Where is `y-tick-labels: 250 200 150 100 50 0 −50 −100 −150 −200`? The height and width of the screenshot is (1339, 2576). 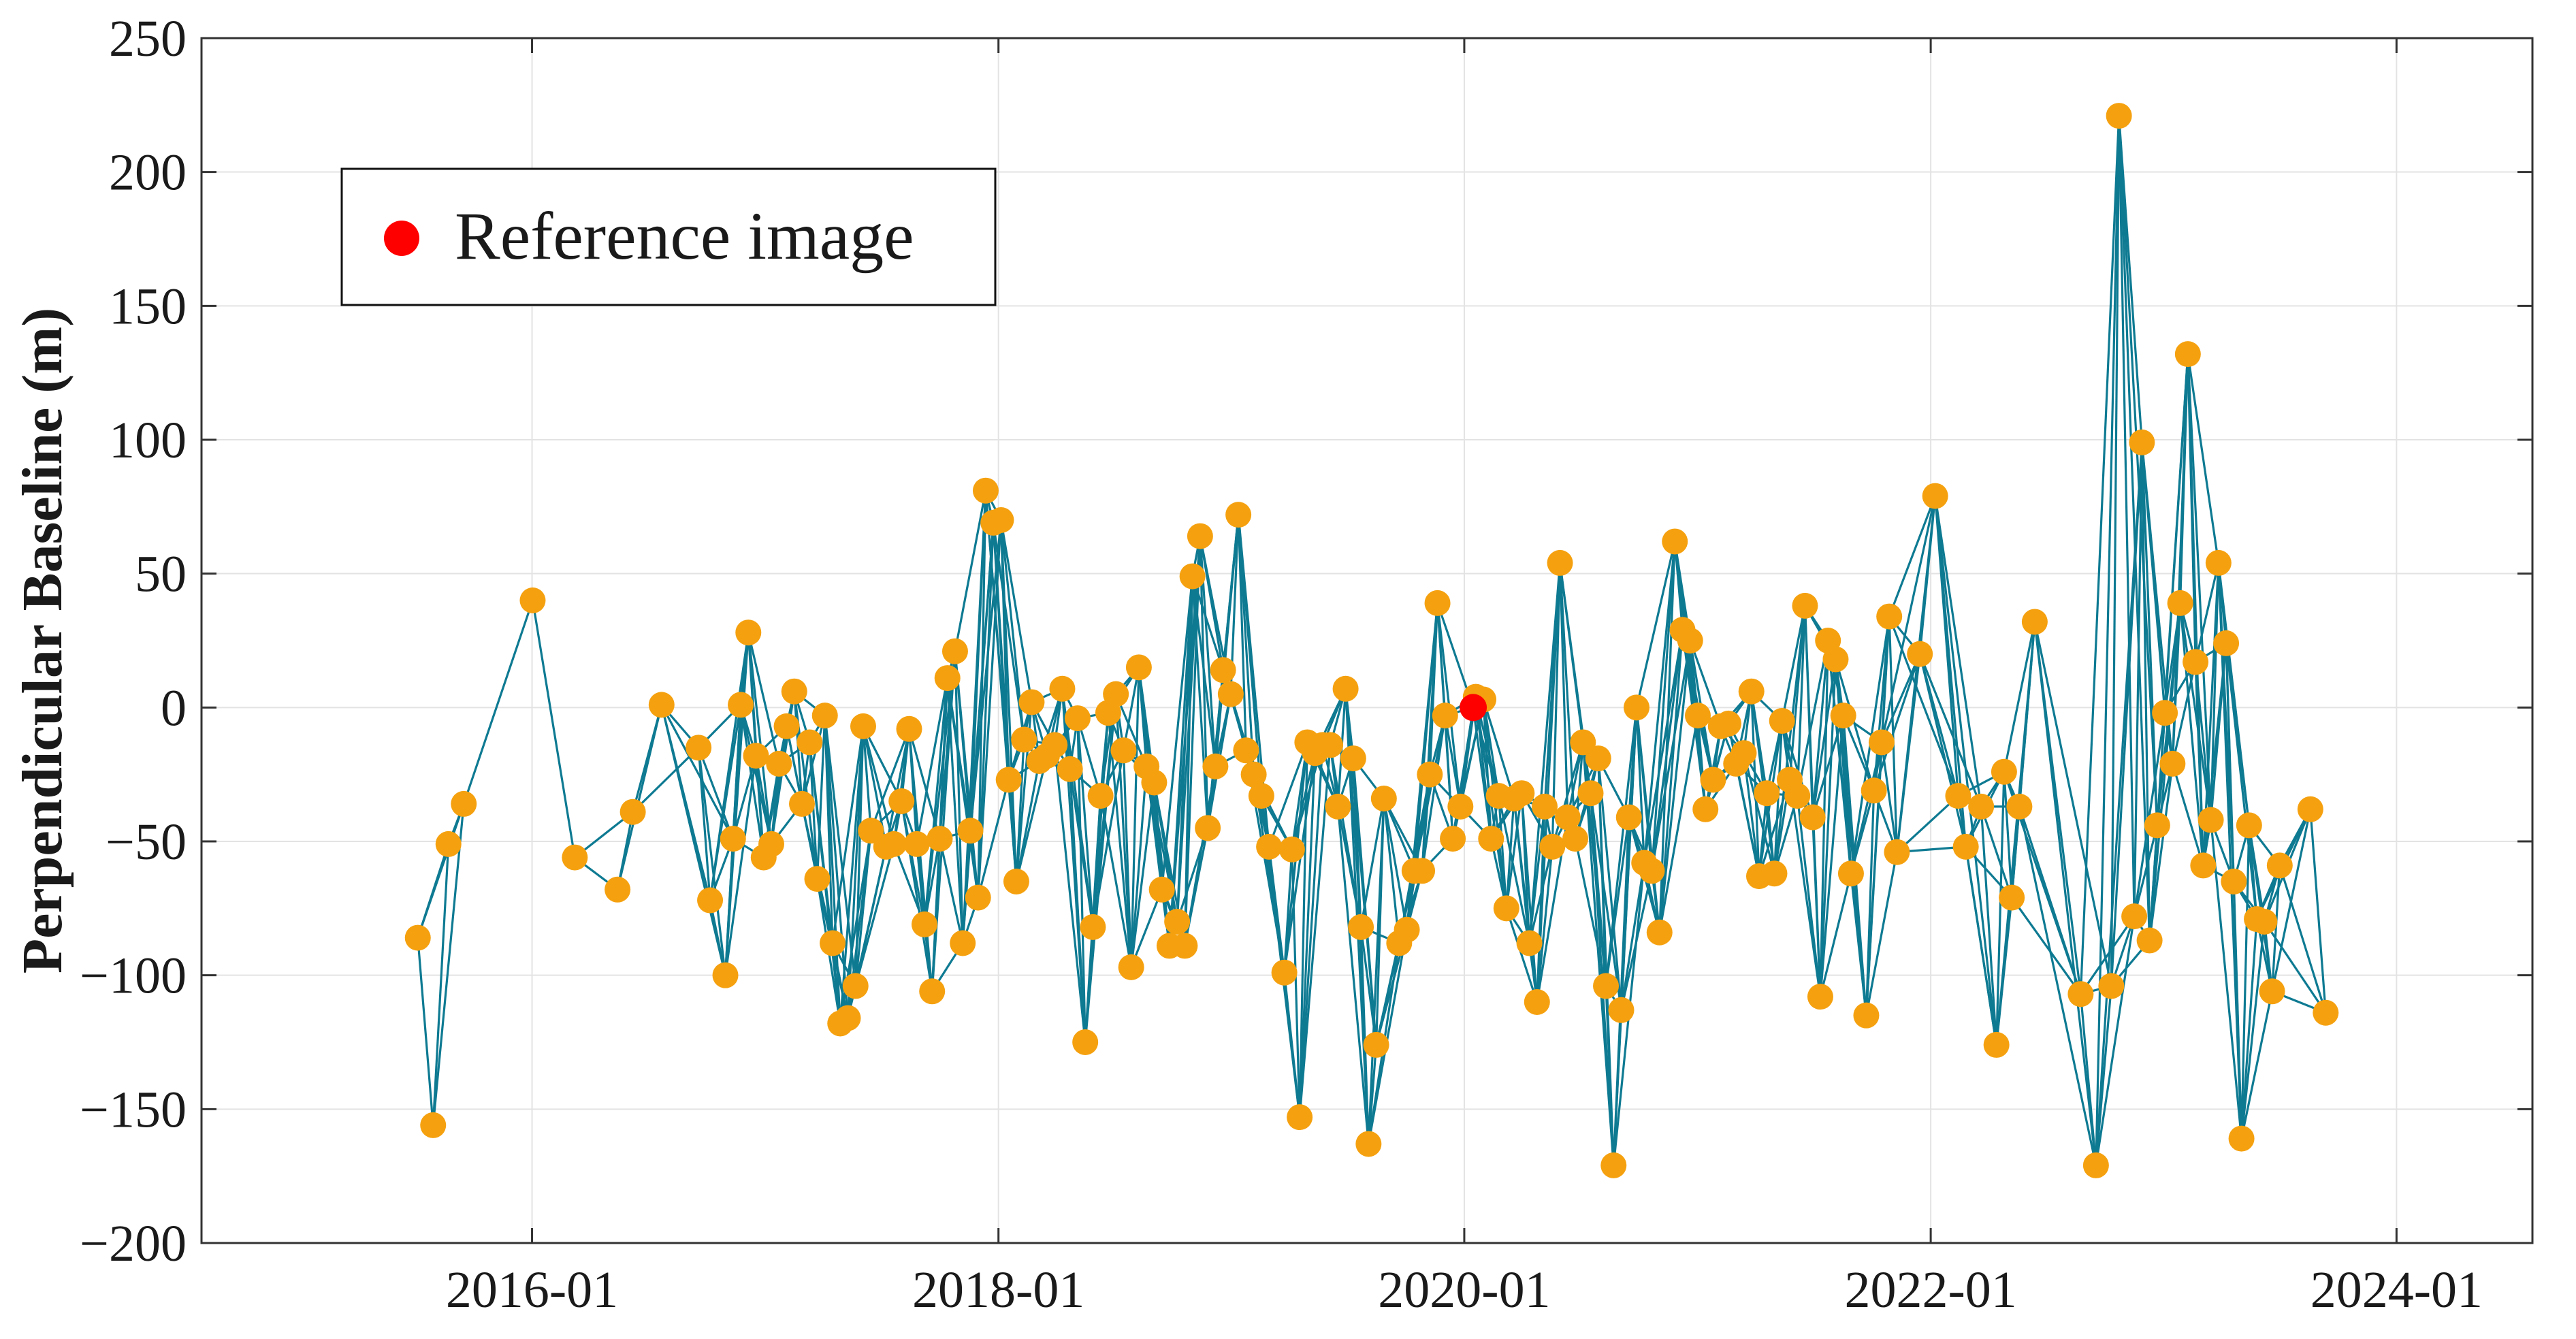 y-tick-labels: 250 200 150 100 50 0 −50 −100 −150 −200 is located at coordinates (133, 641).